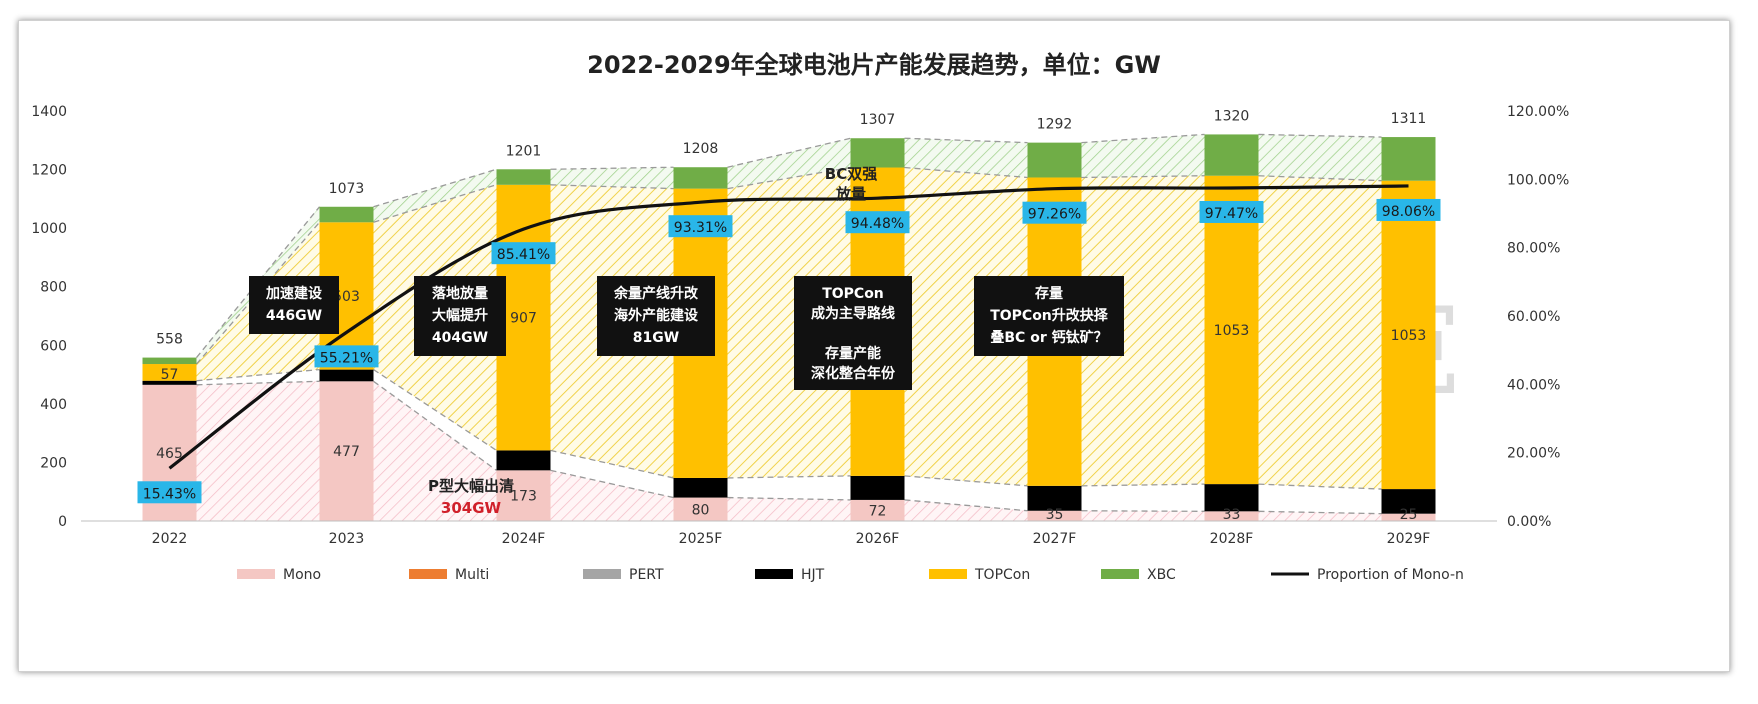 The height and width of the screenshot is (704, 1758). I want to click on y-left-tick-label: 0, so click(62, 522).